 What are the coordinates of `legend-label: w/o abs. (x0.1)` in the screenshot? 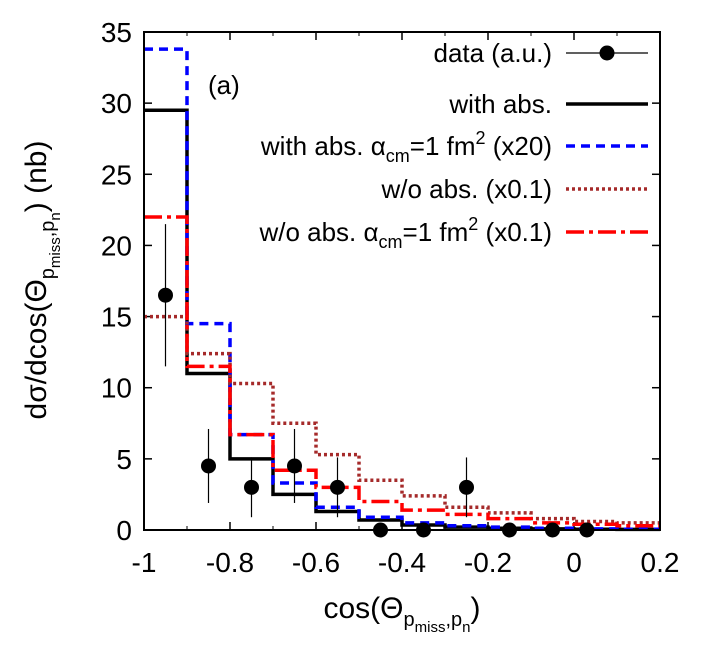 It's located at (466, 189).